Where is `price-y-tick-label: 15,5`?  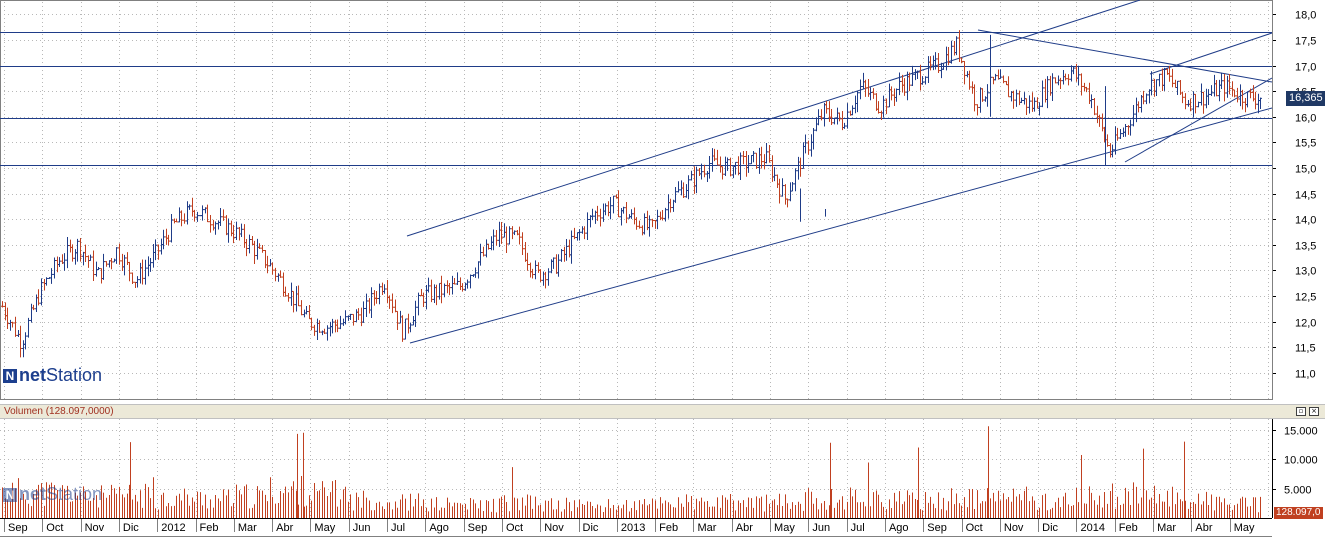 price-y-tick-label: 15,5 is located at coordinates (1305, 144).